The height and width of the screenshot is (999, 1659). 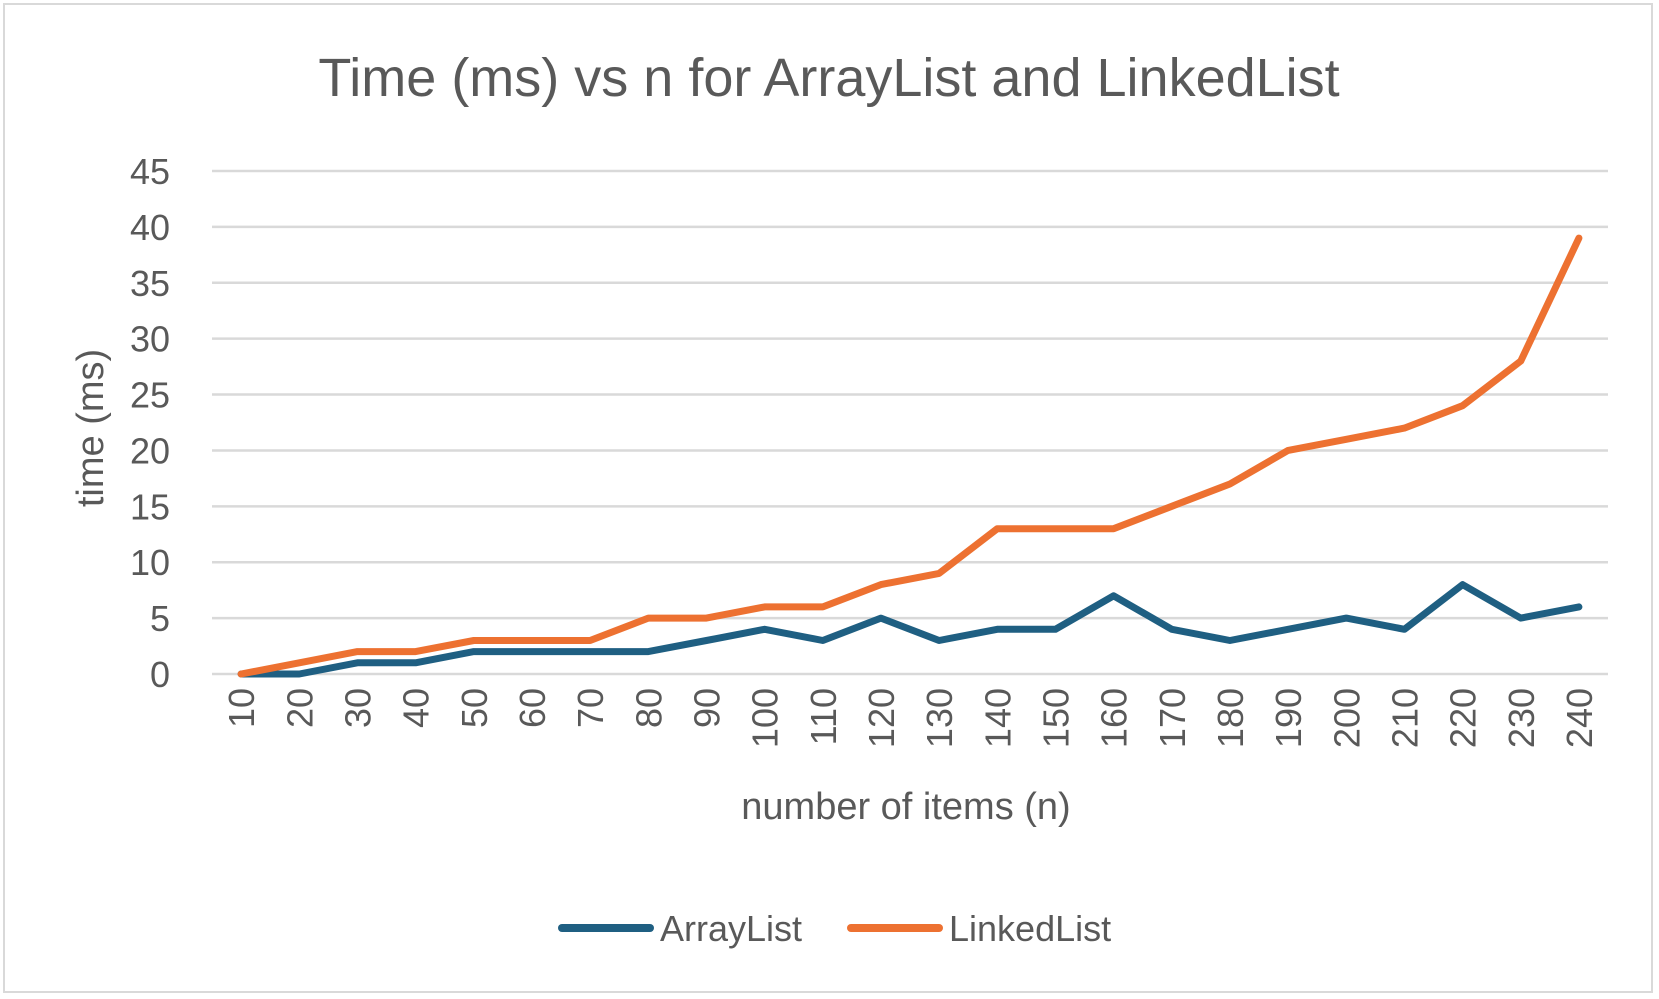 I want to click on x-tick-label: 220, so click(x=1463, y=718).